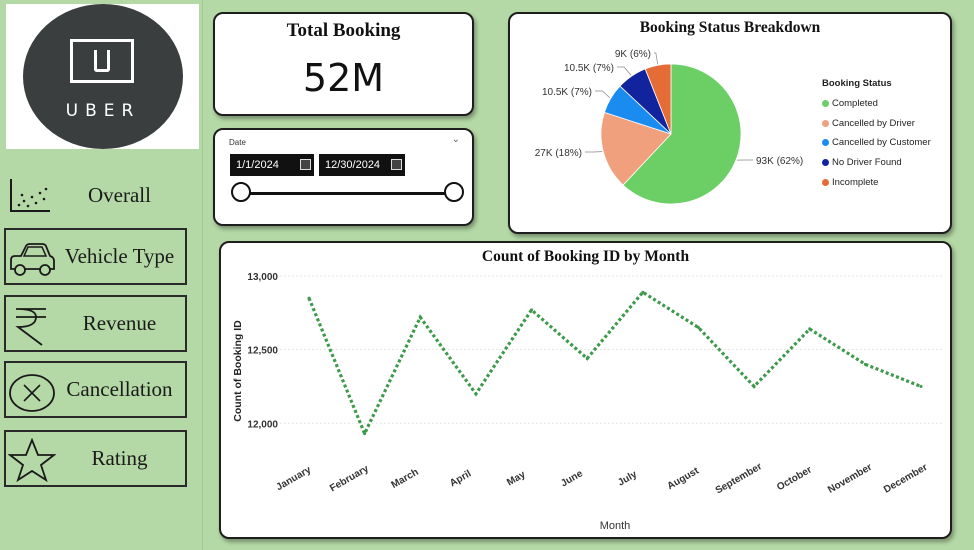  Describe the element at coordinates (476, 394) in the screenshot. I see `data-point-april` at that location.